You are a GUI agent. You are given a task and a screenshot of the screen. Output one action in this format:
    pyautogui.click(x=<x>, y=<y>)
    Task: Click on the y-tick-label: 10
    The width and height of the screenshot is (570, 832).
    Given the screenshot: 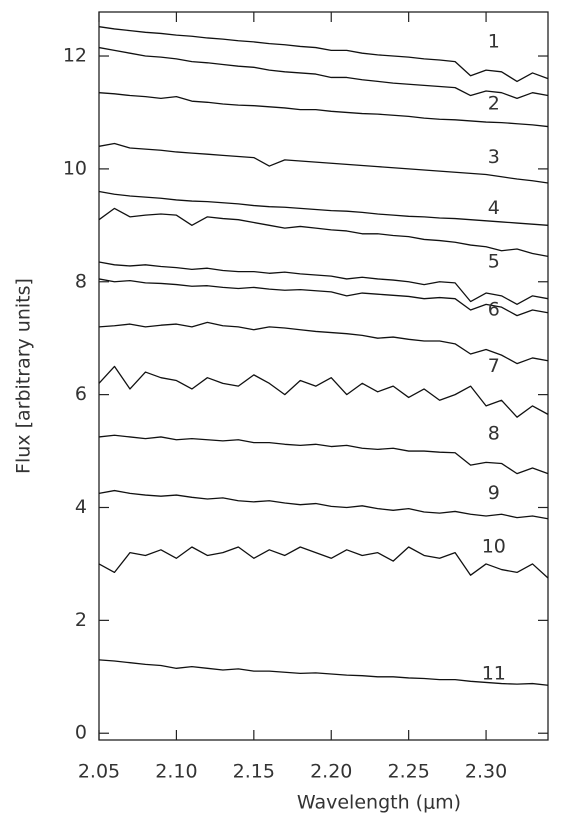 What is the action you would take?
    pyautogui.click(x=75, y=168)
    